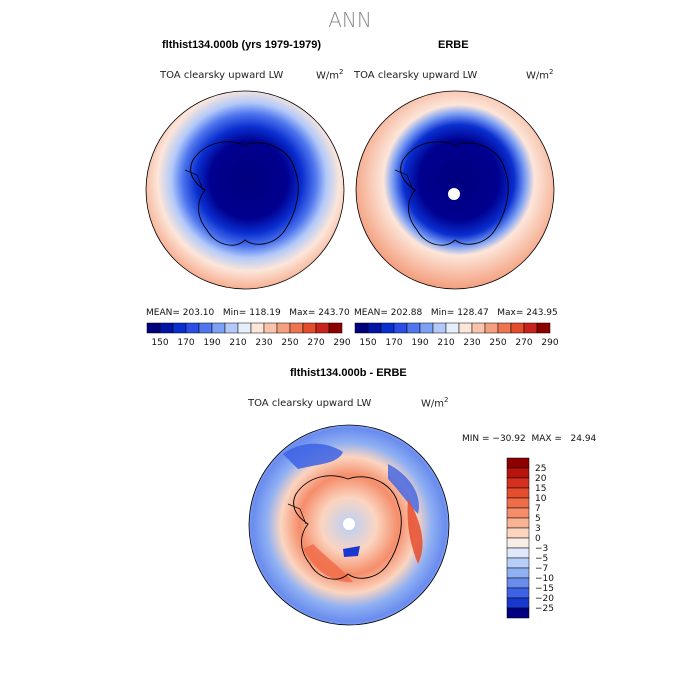 This screenshot has width=700, height=700. I want to click on colorbar-tick-label: 15, so click(540, 489).